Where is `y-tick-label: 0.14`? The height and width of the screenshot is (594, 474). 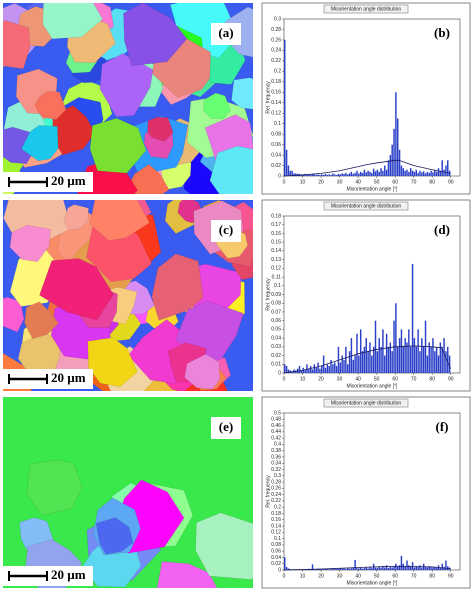 y-tick-label: 0.14 is located at coordinates (276, 251).